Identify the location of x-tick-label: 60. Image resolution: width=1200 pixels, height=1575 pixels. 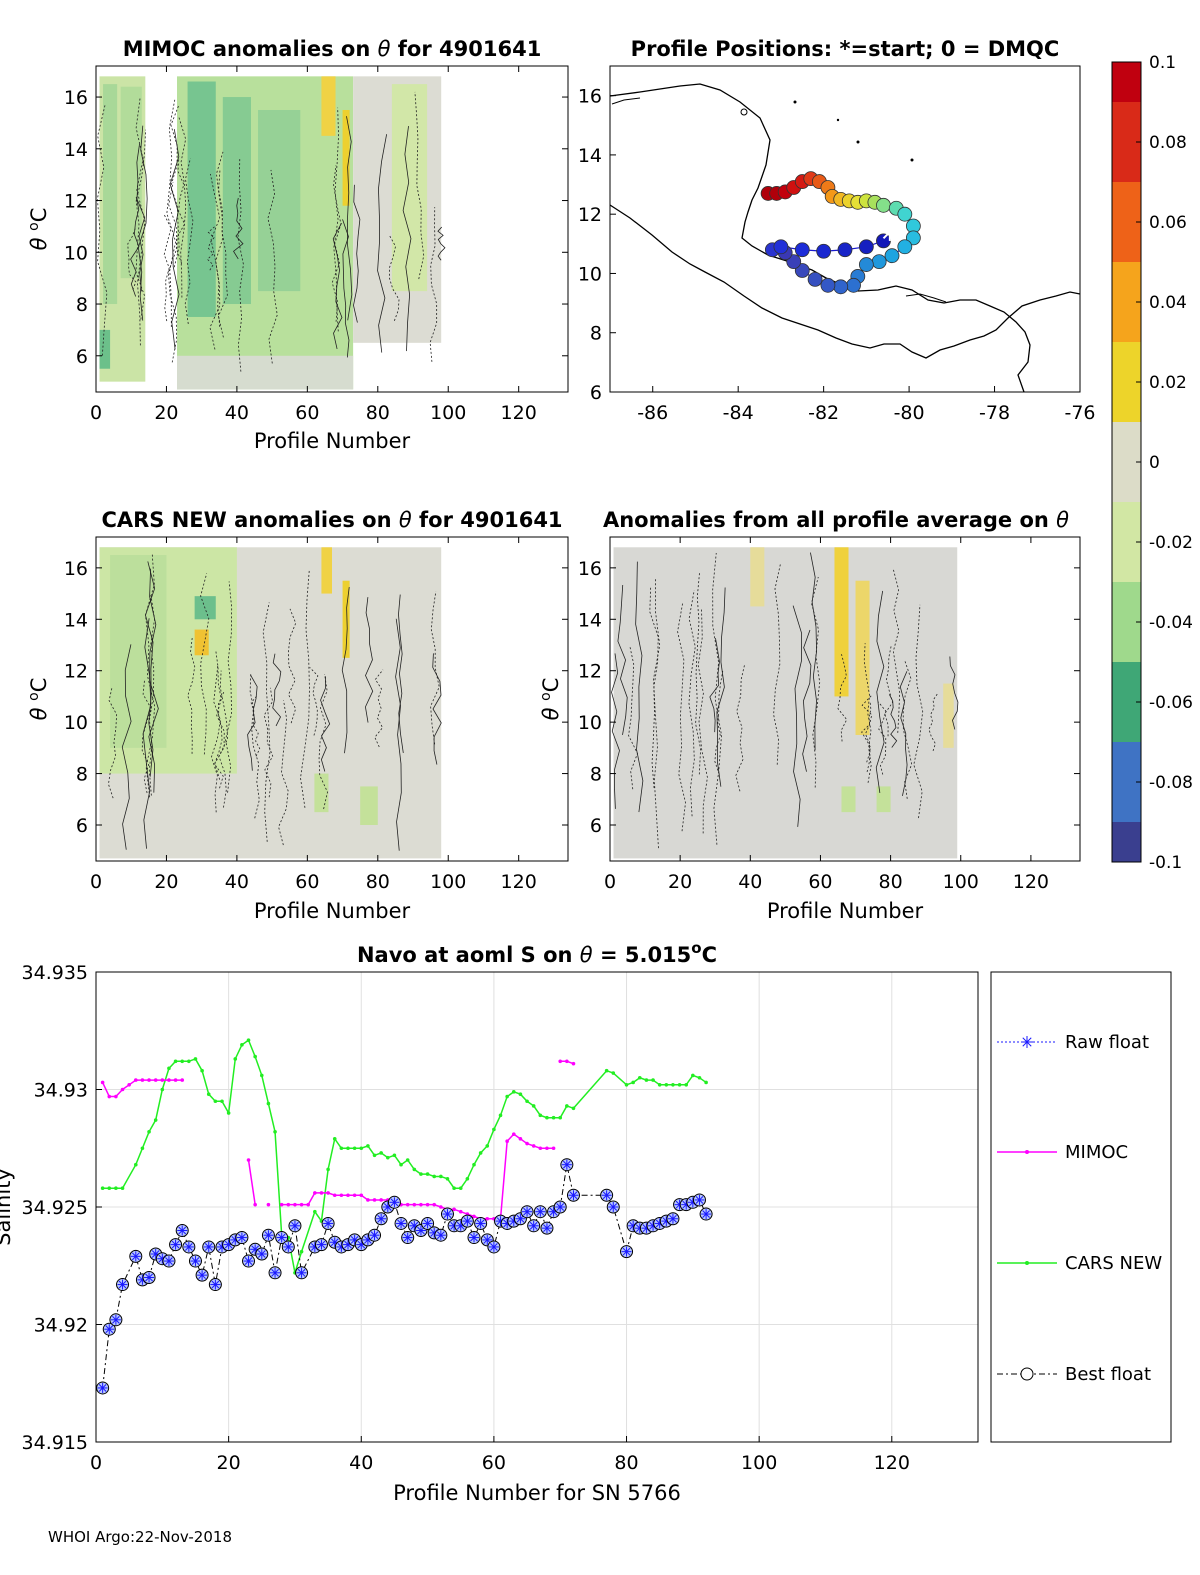
(307, 413).